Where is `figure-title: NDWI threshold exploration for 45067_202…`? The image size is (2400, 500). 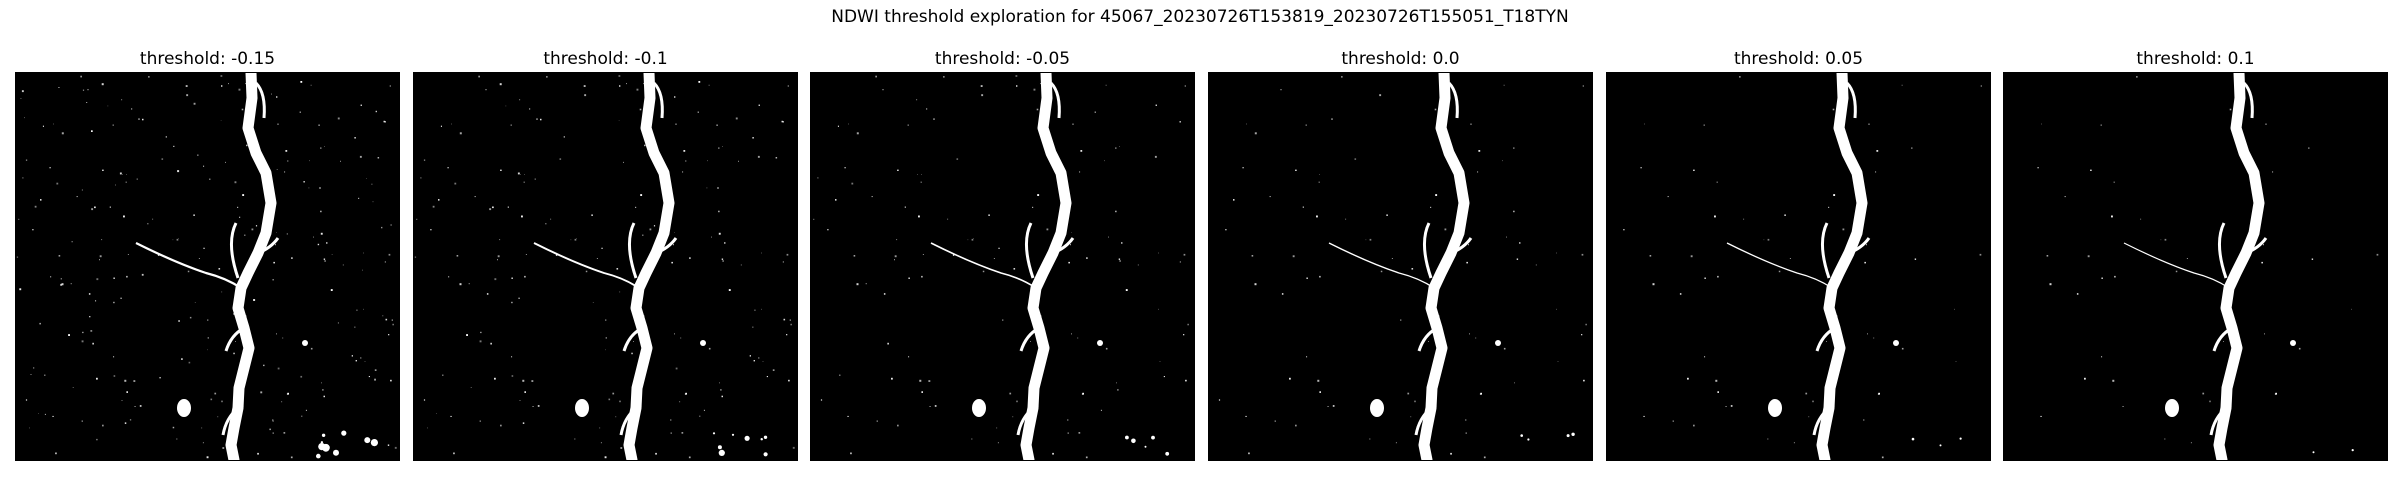 figure-title: NDWI threshold exploration for 45067_202… is located at coordinates (1200, 17).